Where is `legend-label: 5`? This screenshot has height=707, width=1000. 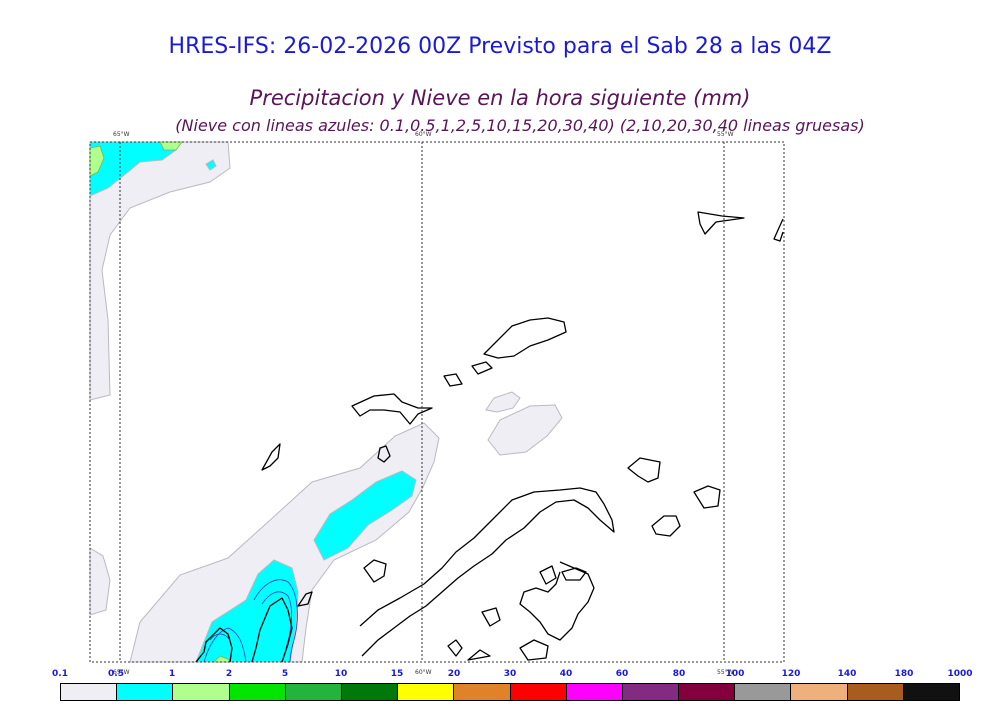
legend-label: 5 is located at coordinates (285, 674).